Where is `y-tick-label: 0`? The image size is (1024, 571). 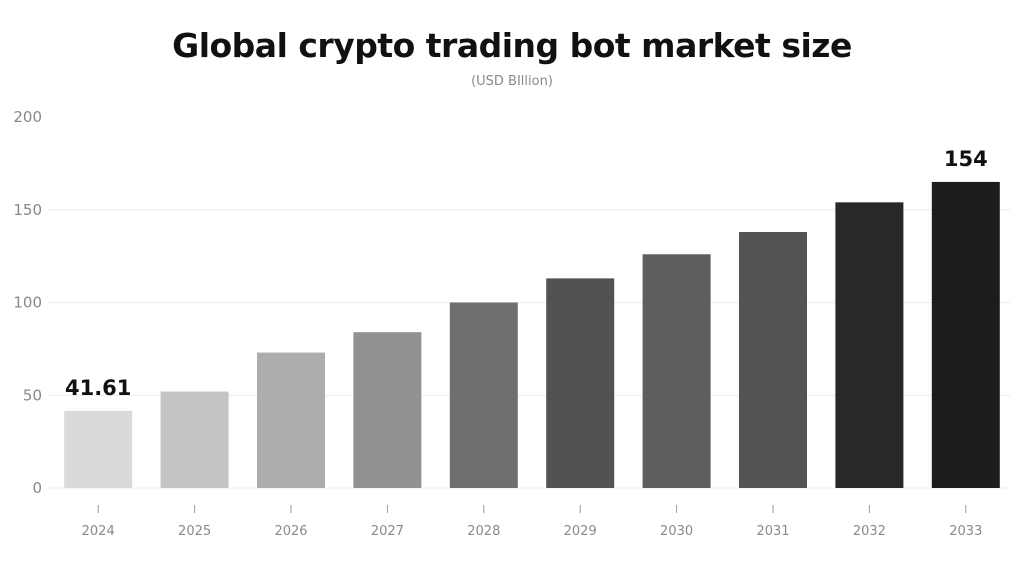
y-tick-label: 0 is located at coordinates (37, 488).